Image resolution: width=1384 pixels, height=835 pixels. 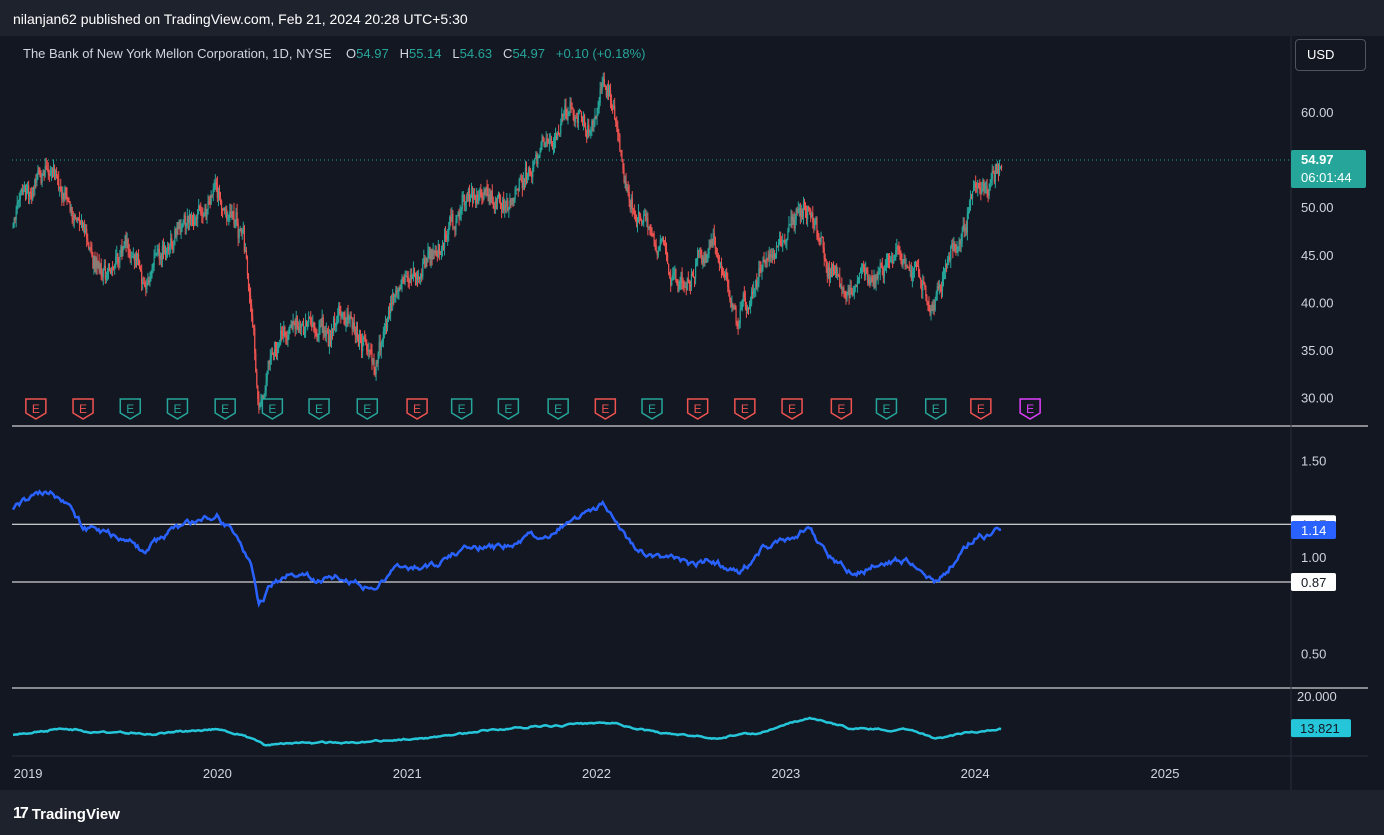 What do you see at coordinates (66, 814) in the screenshot?
I see `tradingview-logo: 17 TradingView` at bounding box center [66, 814].